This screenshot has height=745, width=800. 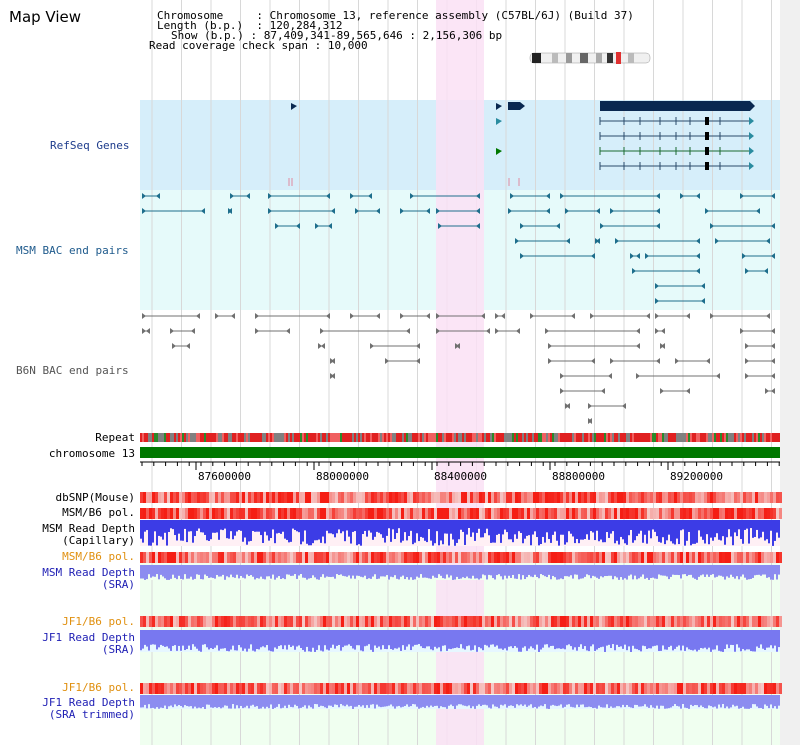 What do you see at coordinates (88, 528) in the screenshot?
I see `track-label-msm-depth-cap: MSM Read Depth` at bounding box center [88, 528].